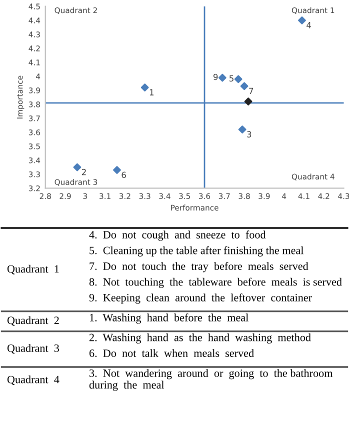 The image size is (349, 423). What do you see at coordinates (171, 353) in the screenshot?
I see `text: 6. Do not talk when meals served` at bounding box center [171, 353].